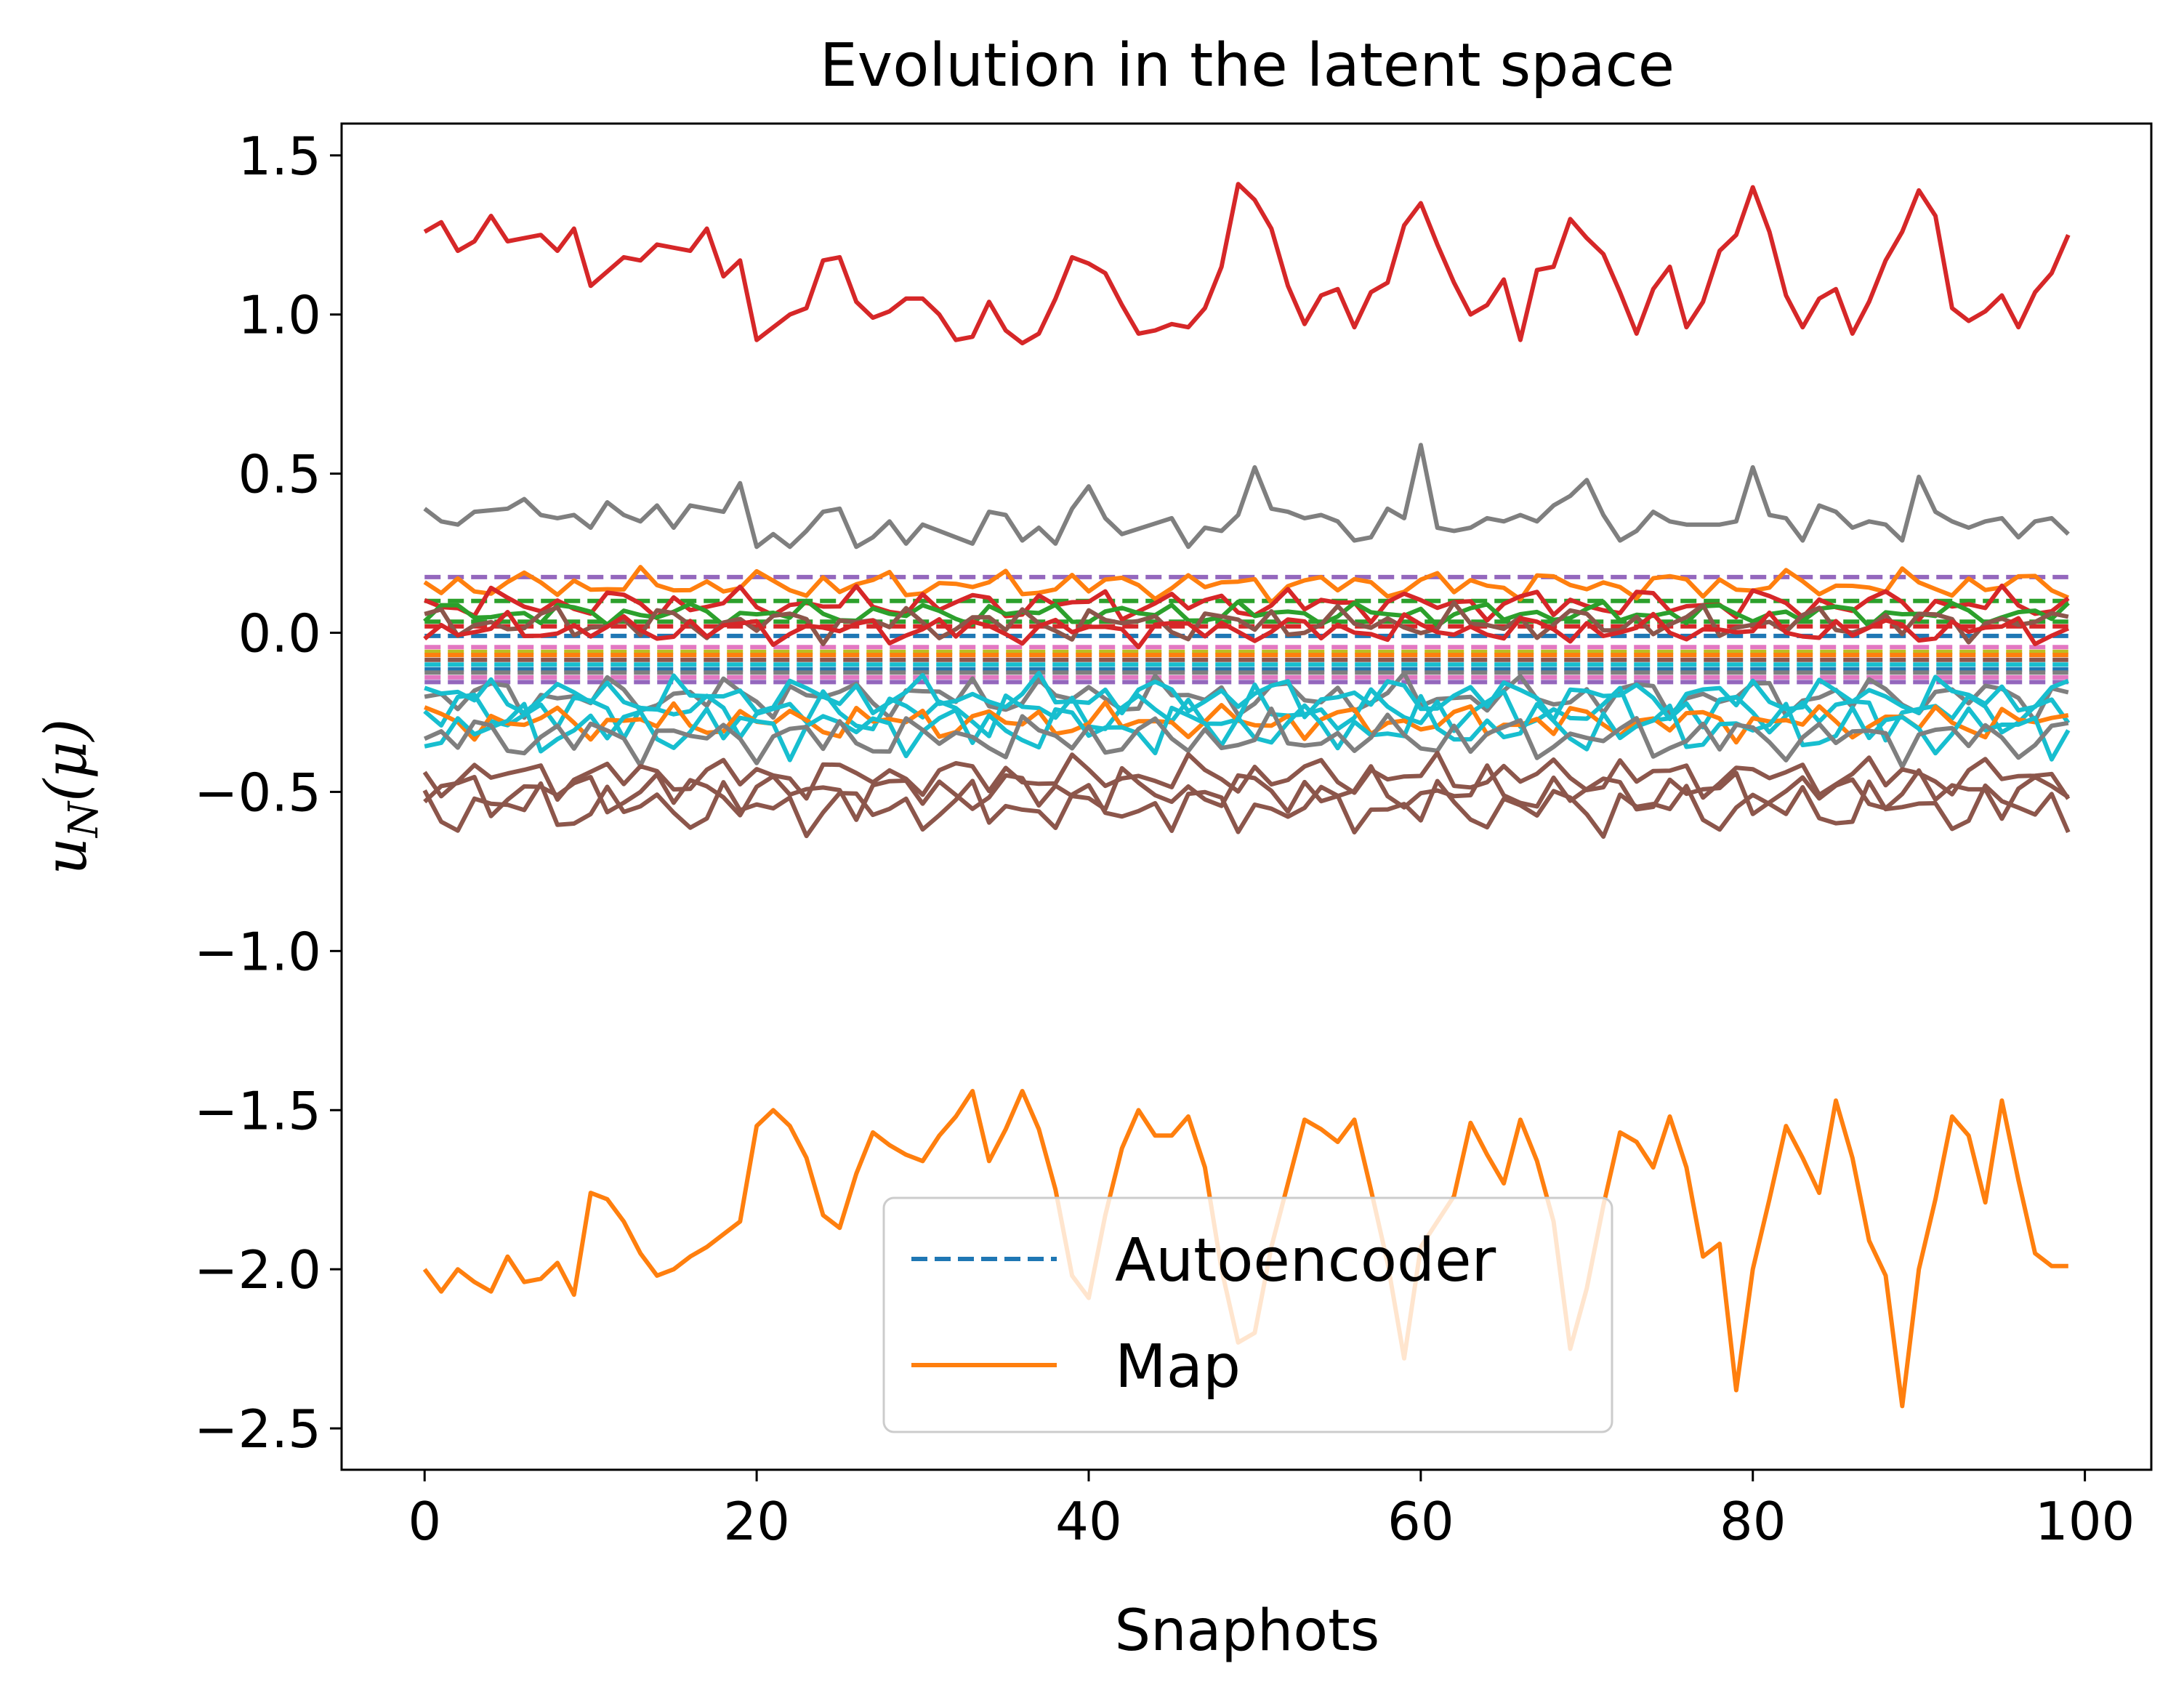  Describe the element at coordinates (70, 797) in the screenshot. I see `y-axis-label: uN(μ)` at that location.